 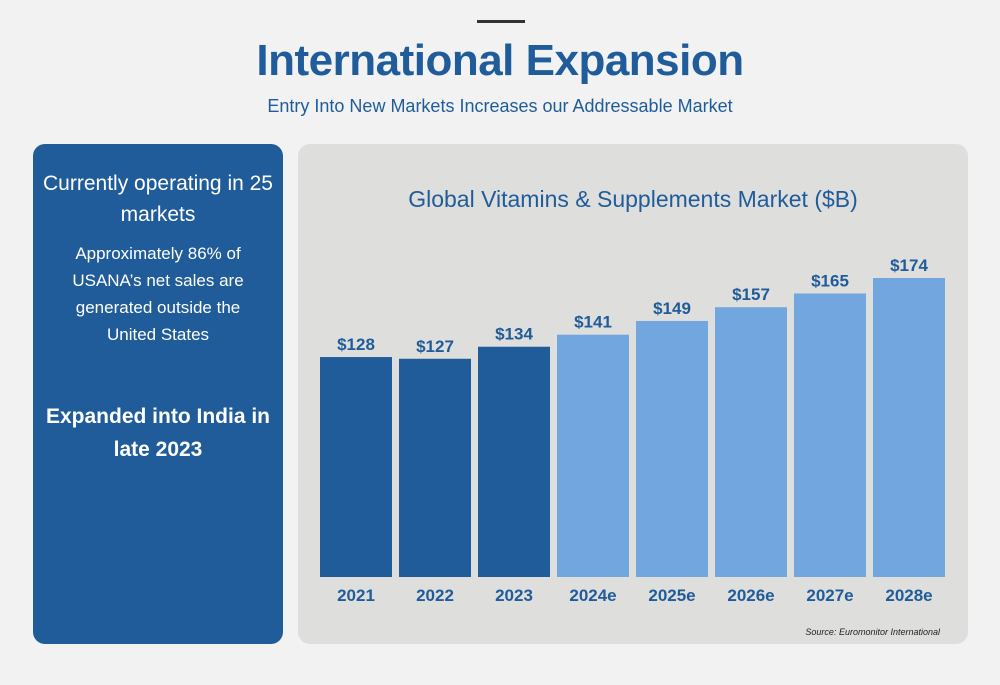 What do you see at coordinates (671, 595) in the screenshot?
I see `category-label-2025e: 2025e` at bounding box center [671, 595].